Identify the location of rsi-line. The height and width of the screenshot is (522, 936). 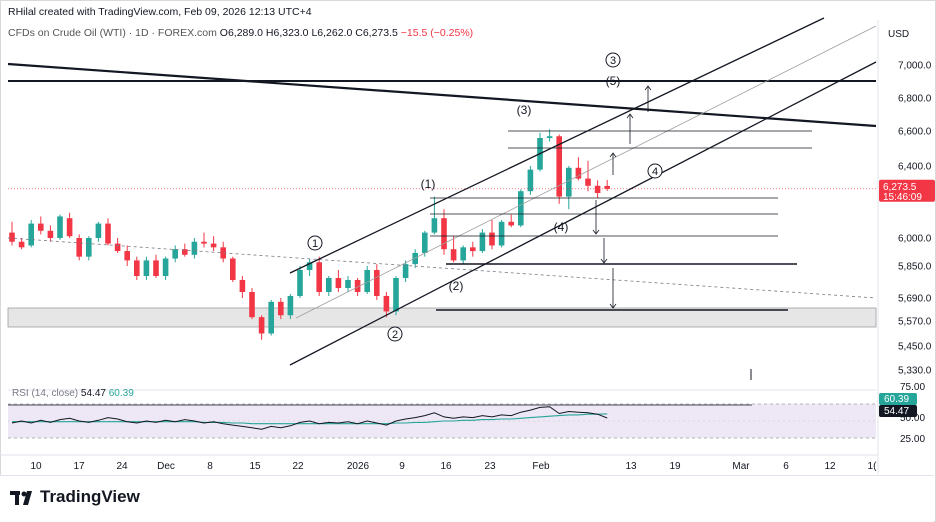
(309, 418).